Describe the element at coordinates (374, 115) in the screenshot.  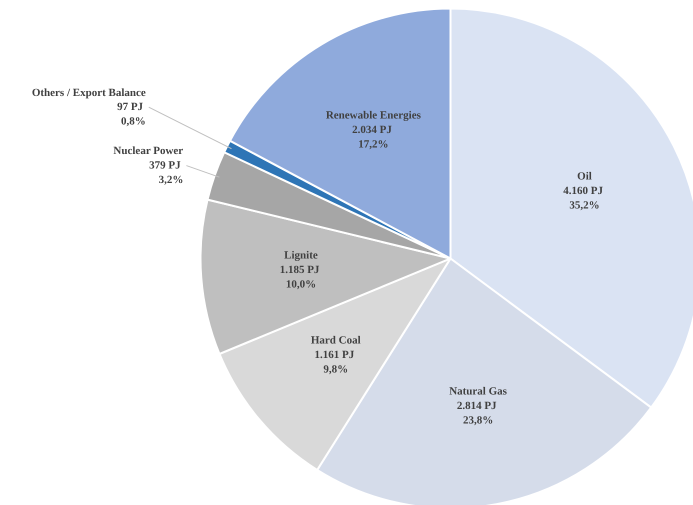
I see `slice-label: Renewable Energies` at that location.